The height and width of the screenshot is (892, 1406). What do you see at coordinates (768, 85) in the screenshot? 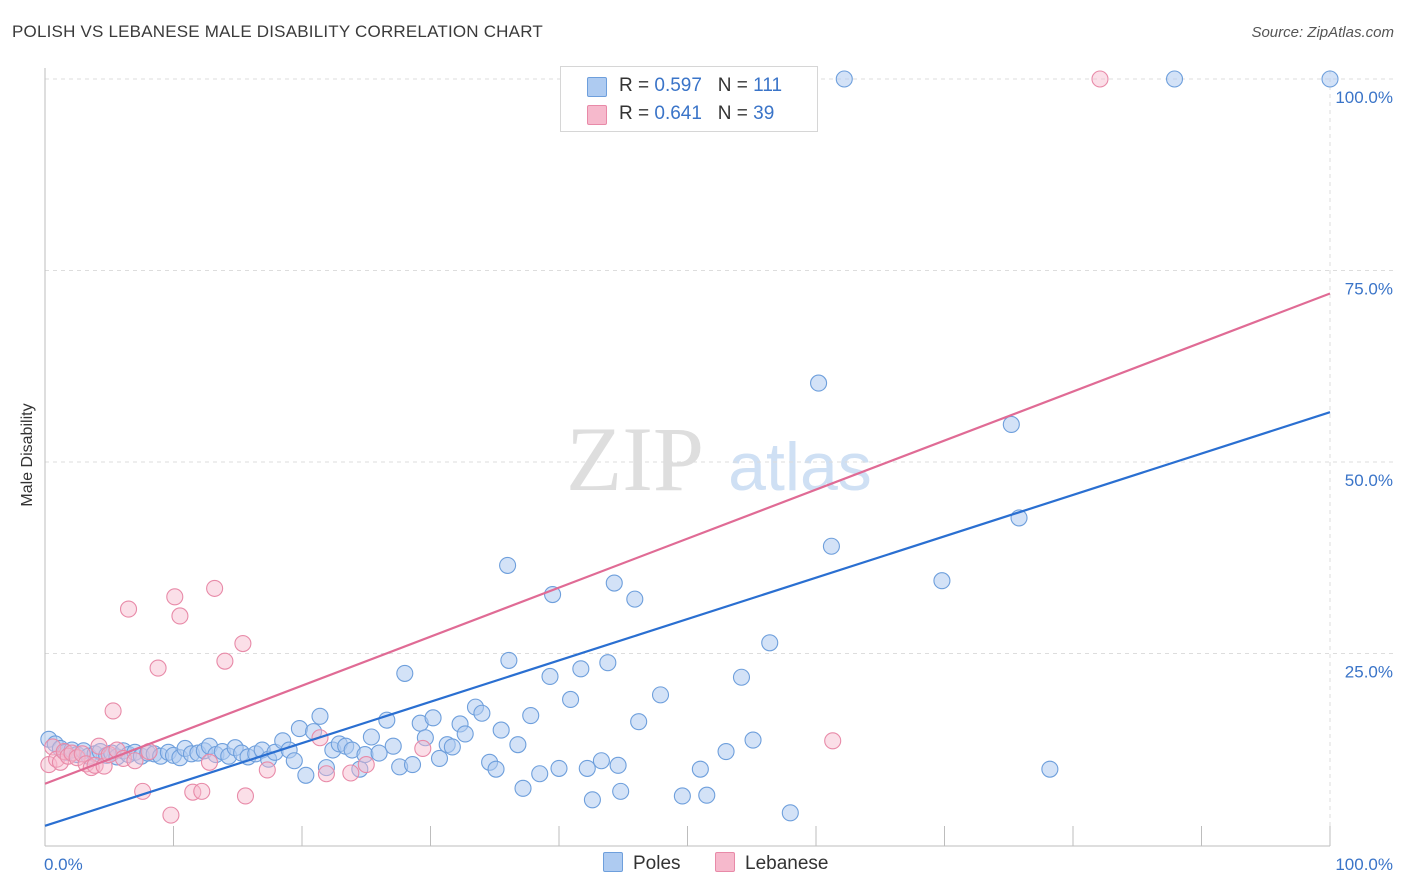
I see `poles-n-value: 111` at bounding box center [768, 85].